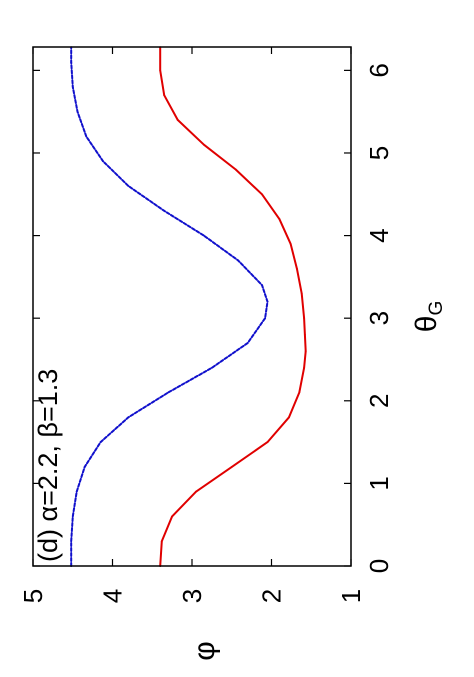 This screenshot has height=677, width=474. Describe the element at coordinates (192, 596) in the screenshot. I see `y-tick-label: 3` at that location.